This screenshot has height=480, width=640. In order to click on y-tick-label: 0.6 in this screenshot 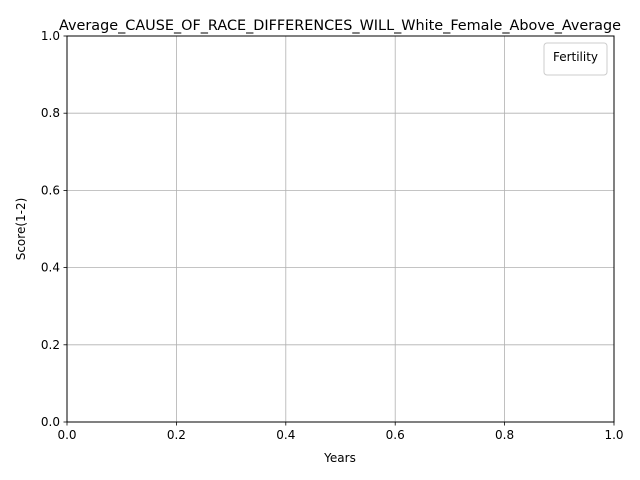, I will do `click(50, 190)`.